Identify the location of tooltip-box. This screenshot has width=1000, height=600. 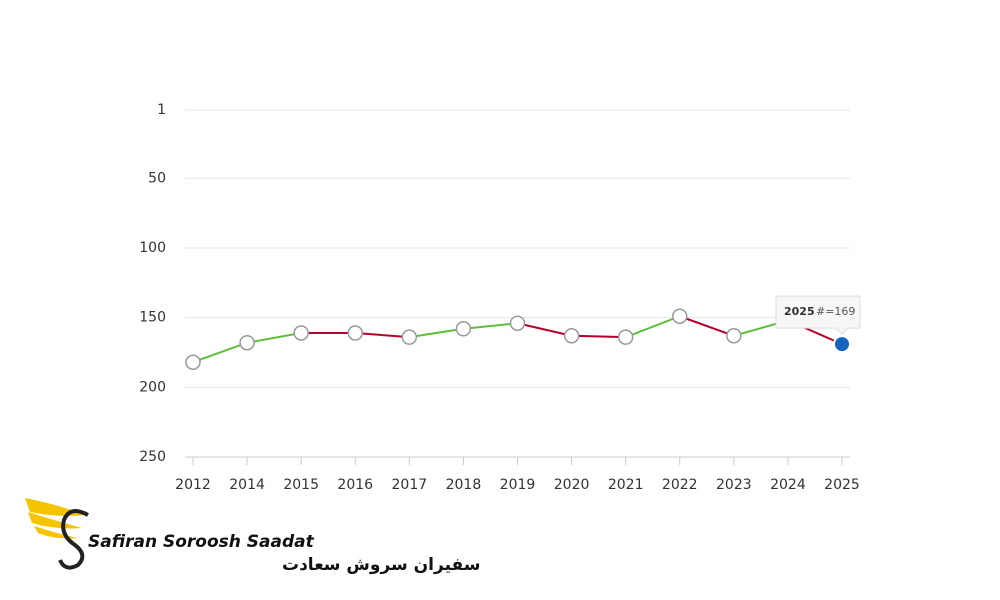
(818, 315).